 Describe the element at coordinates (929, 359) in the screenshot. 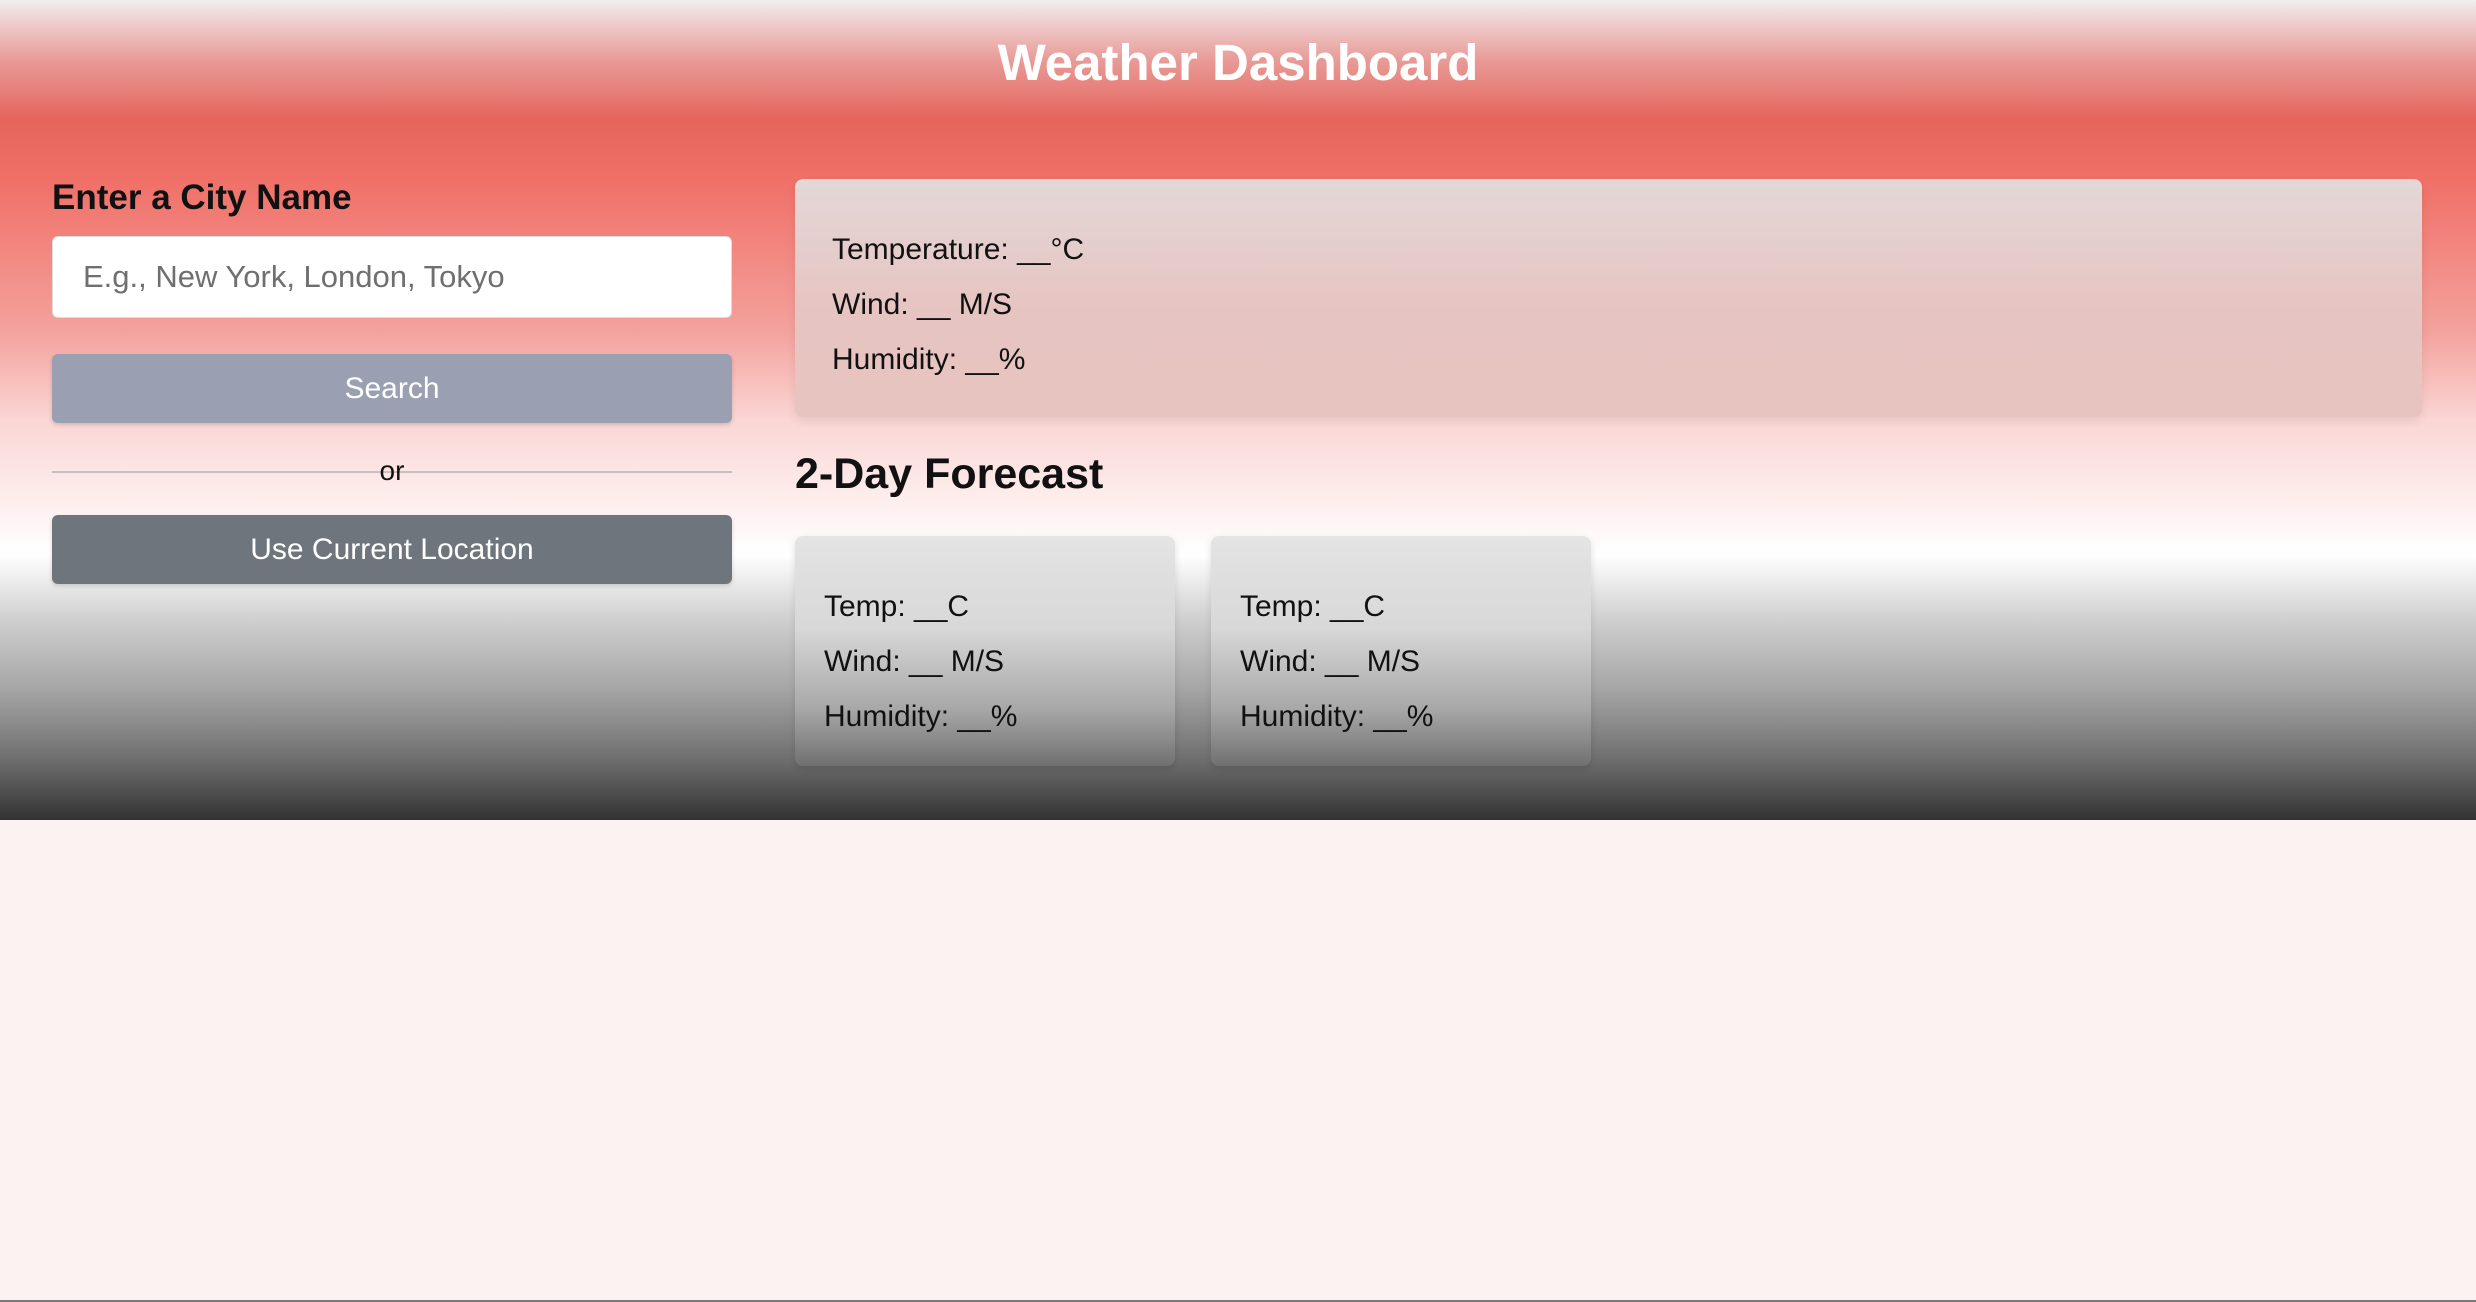

I see `current-humidity: Humidity: __%` at that location.